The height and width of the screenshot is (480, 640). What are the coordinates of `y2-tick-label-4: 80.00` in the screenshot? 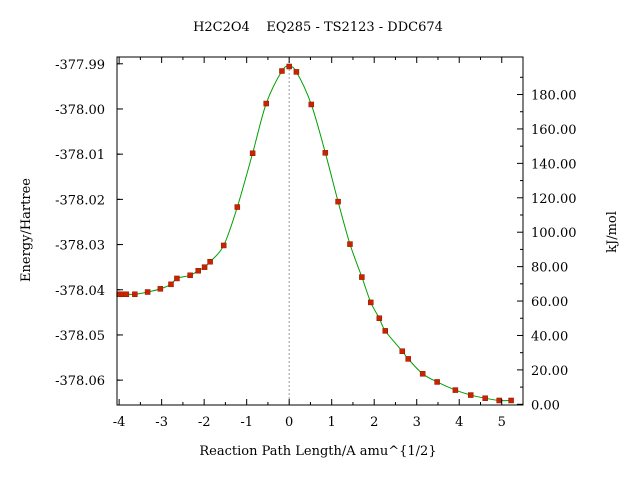 It's located at (549, 268).